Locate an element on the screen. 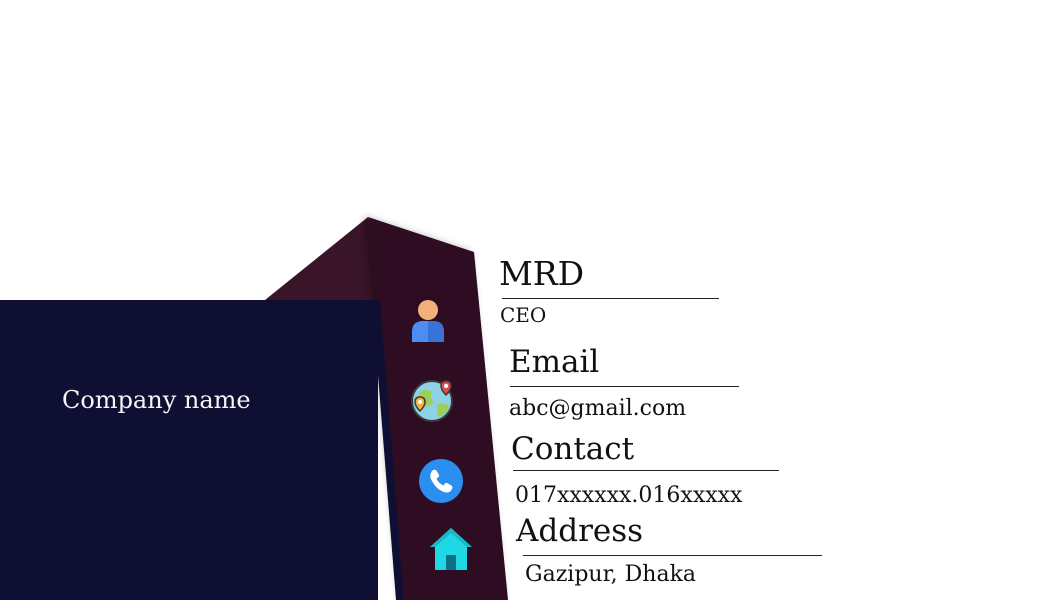  address-underline is located at coordinates (672, 555).